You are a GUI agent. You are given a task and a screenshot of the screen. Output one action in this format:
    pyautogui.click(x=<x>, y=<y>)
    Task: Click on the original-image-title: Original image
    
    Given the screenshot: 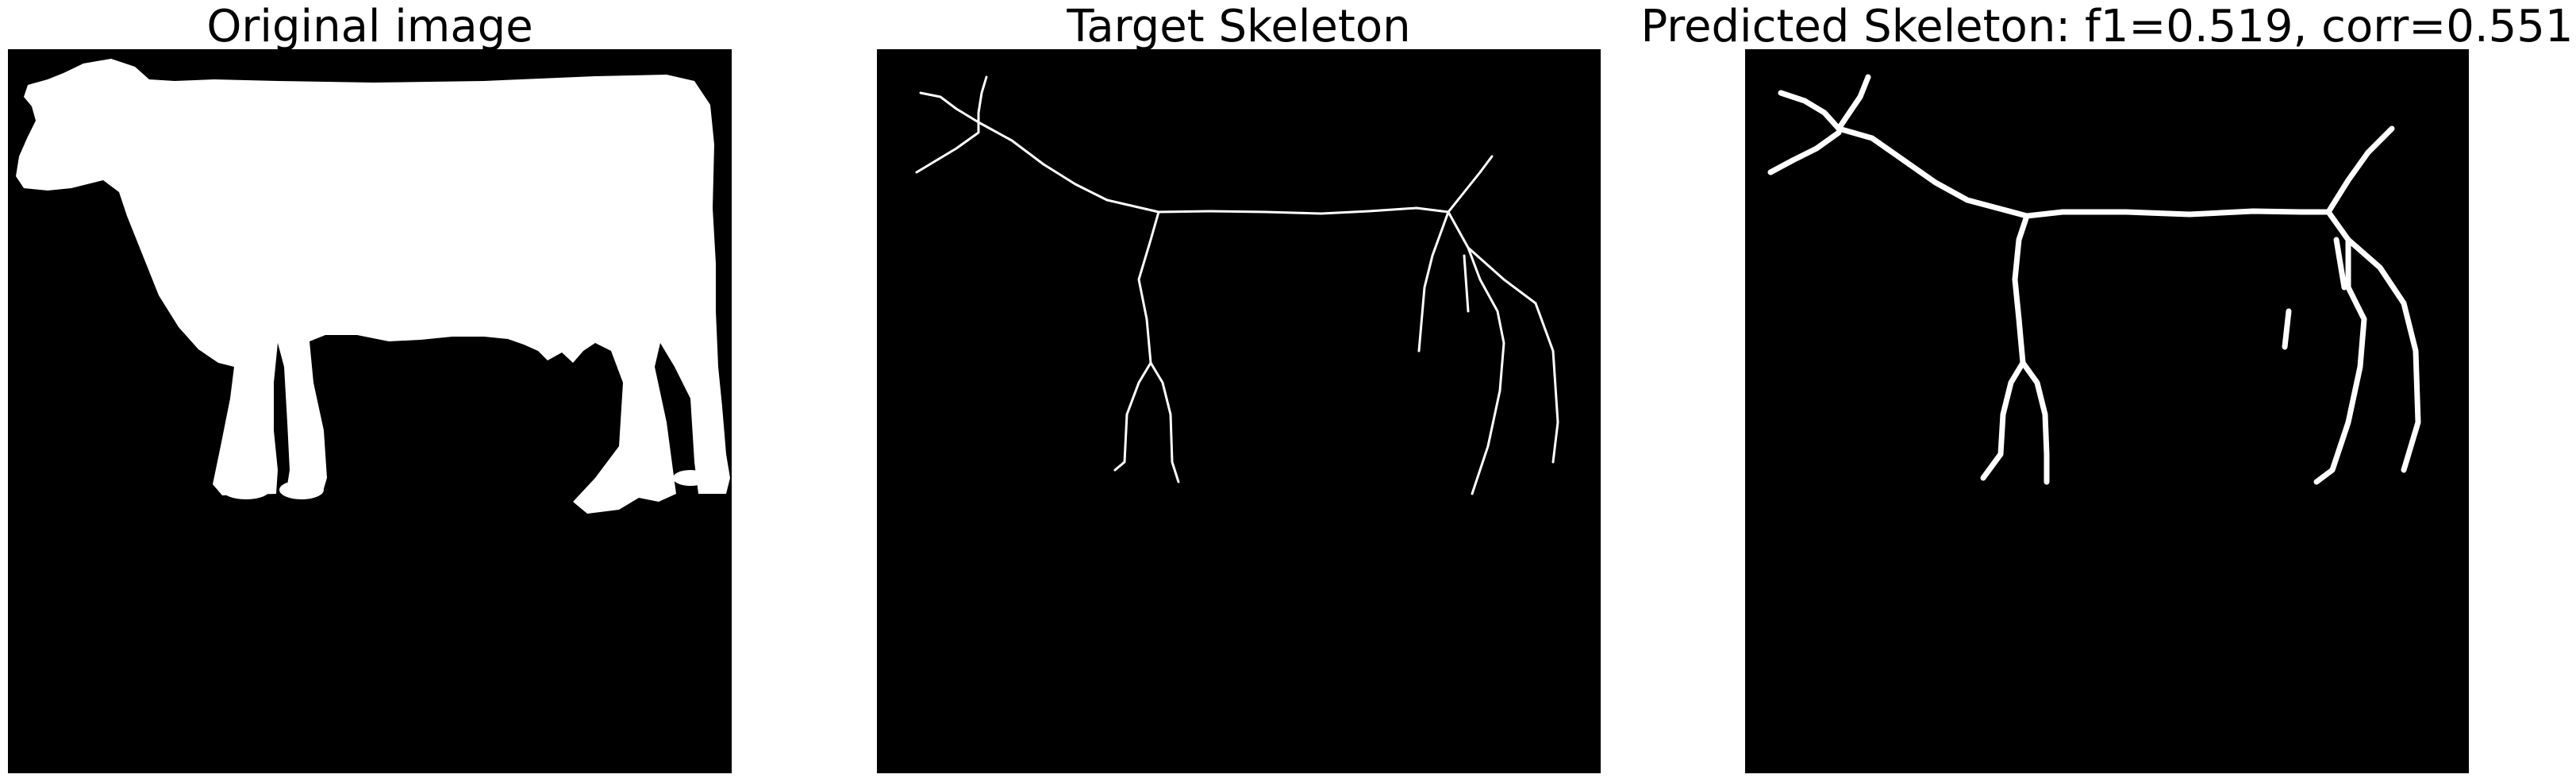 What is the action you would take?
    pyautogui.click(x=369, y=27)
    